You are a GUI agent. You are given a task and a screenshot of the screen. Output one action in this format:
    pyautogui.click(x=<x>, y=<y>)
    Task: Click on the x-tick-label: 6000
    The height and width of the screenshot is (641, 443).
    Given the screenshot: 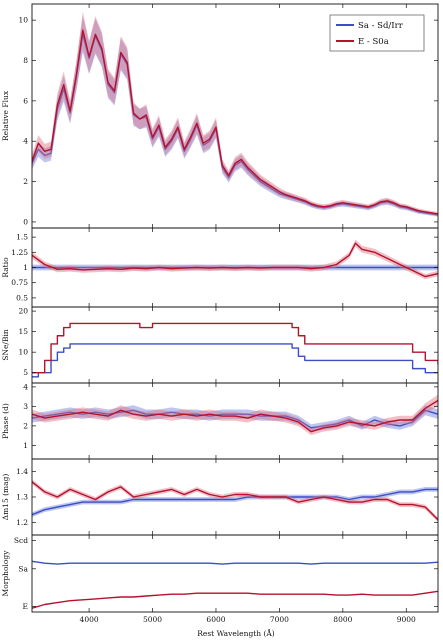 What is the action you would take?
    pyautogui.click(x=215, y=619)
    